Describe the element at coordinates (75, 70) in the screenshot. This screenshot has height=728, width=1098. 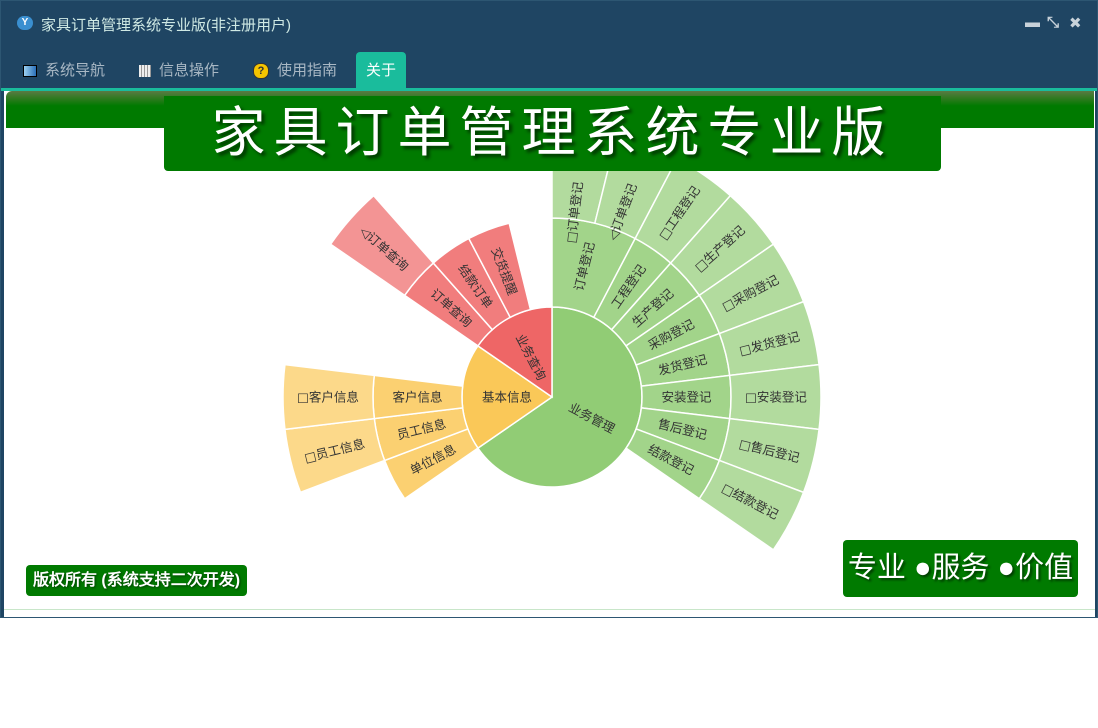
I see `tab-label: 系统导航` at that location.